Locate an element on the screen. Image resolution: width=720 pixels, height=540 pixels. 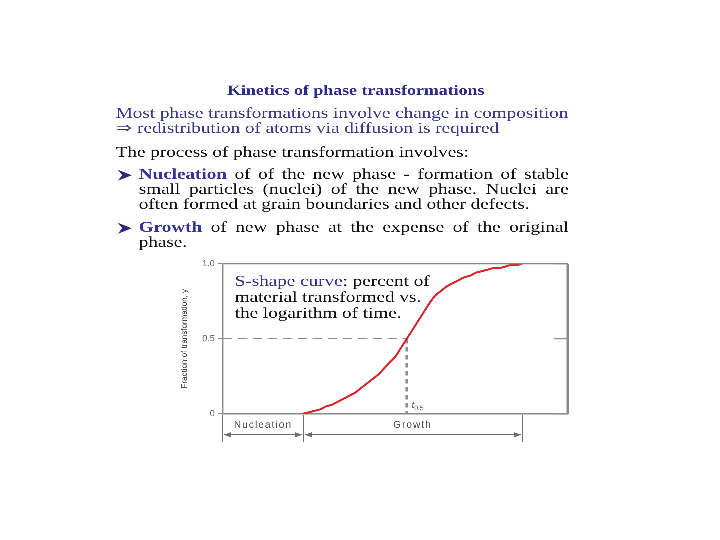
text: Nucleation is located at coordinates (263, 426).